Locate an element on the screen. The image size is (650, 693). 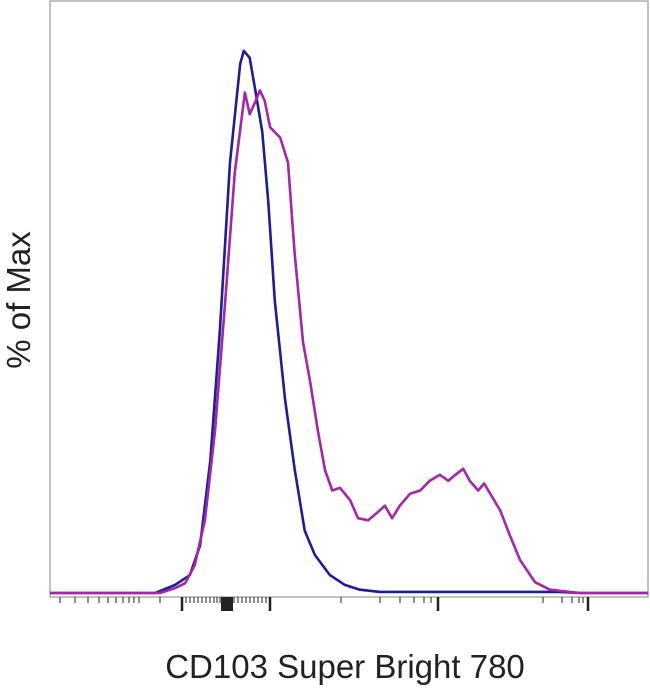
x-tick-cluster is located at coordinates (227, 604).